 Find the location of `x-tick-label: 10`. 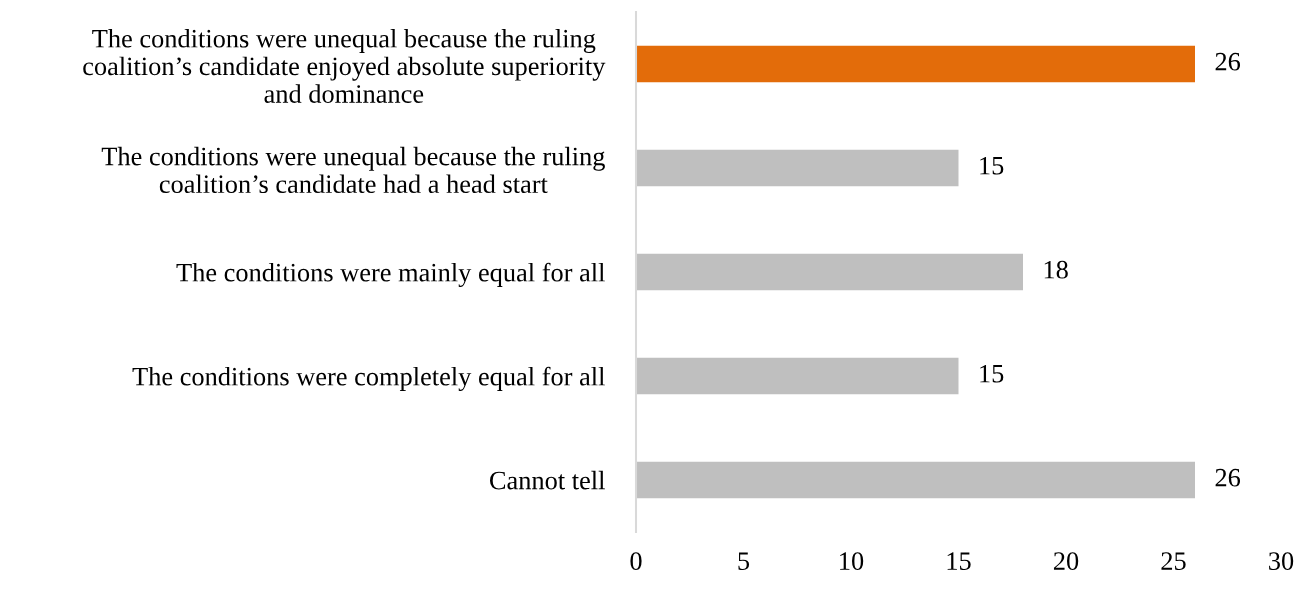

x-tick-label: 10 is located at coordinates (852, 561).